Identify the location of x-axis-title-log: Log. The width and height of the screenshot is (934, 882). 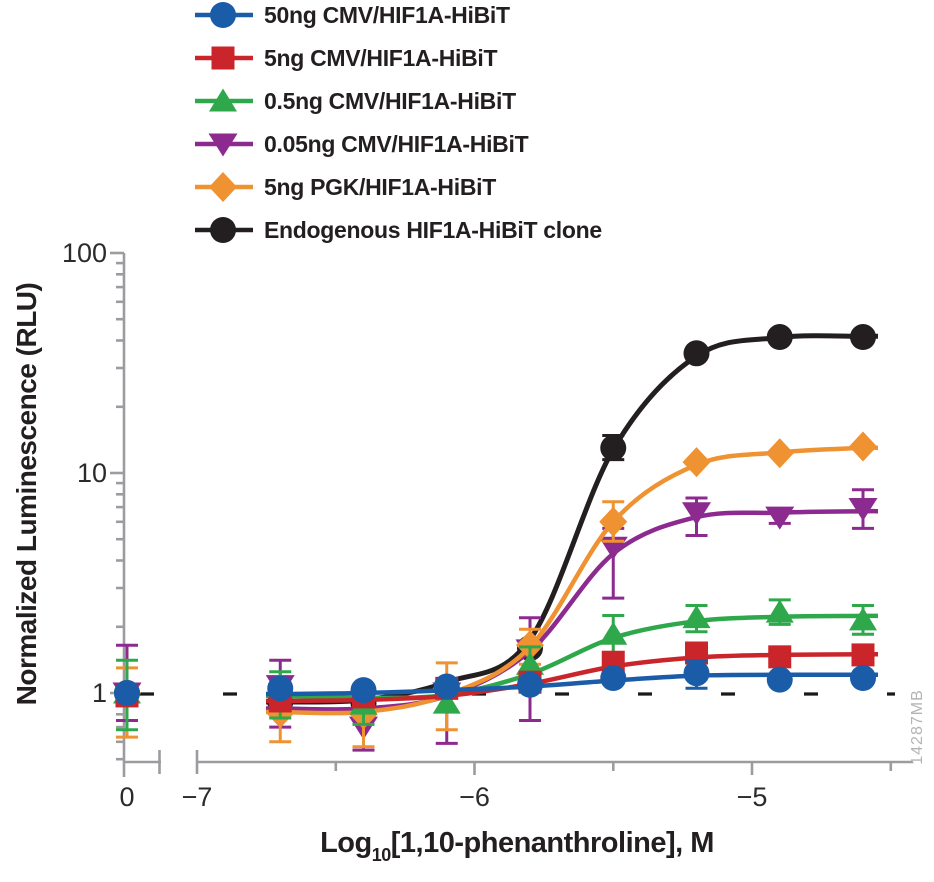
(346, 843).